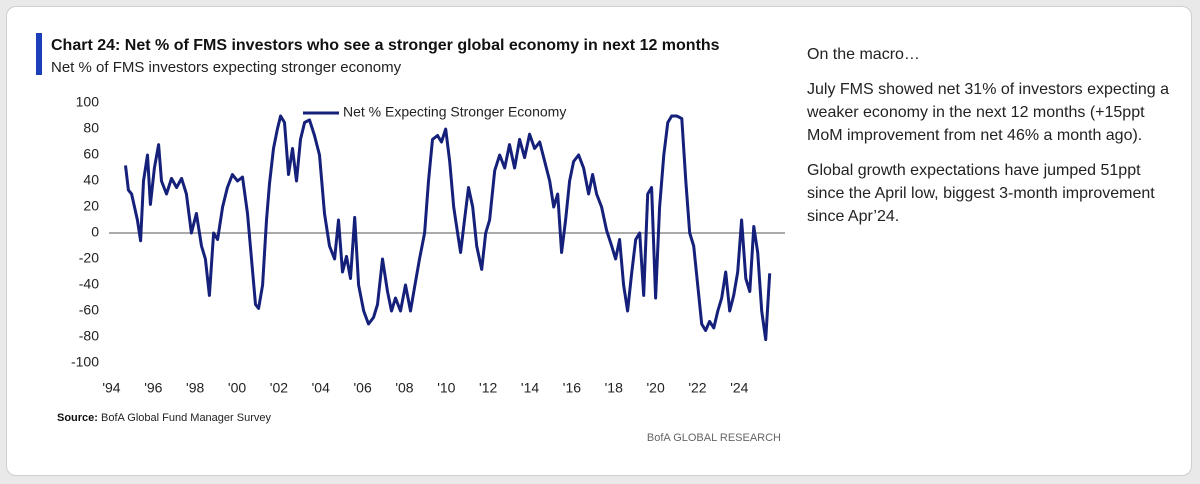  Describe the element at coordinates (89, 336) in the screenshot. I see `y-tick-label: -80` at that location.